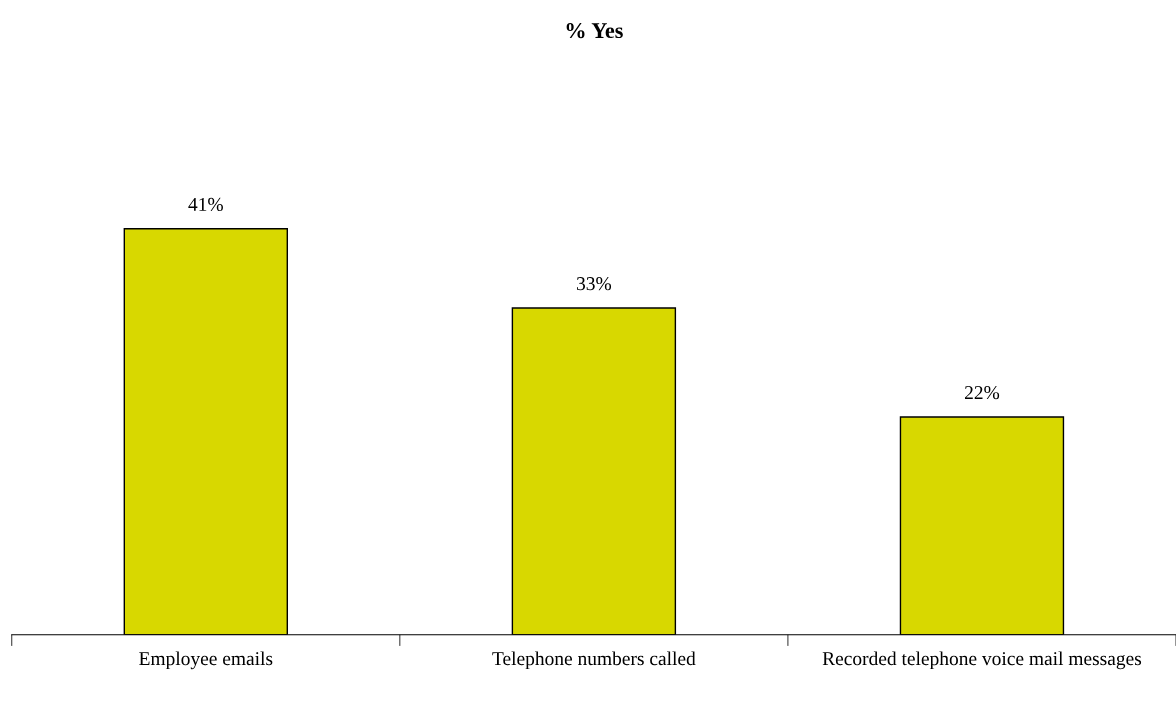 This screenshot has height=723, width=1176. Describe the element at coordinates (205, 204) in the screenshot. I see `data-label: 41%` at that location.